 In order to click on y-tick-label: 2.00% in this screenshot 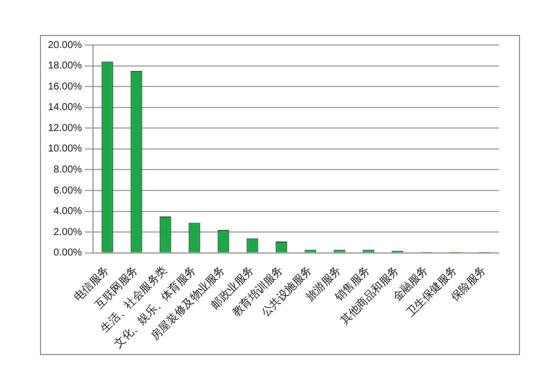, I will do `click(68, 232)`.